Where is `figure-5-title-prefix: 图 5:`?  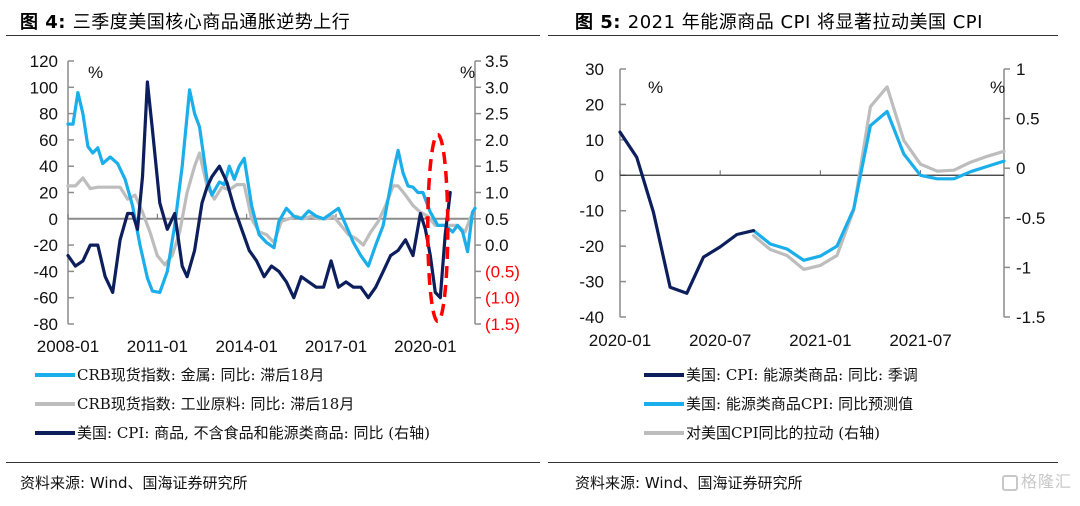
figure-5-title-prefix: 图 5: is located at coordinates (598, 22).